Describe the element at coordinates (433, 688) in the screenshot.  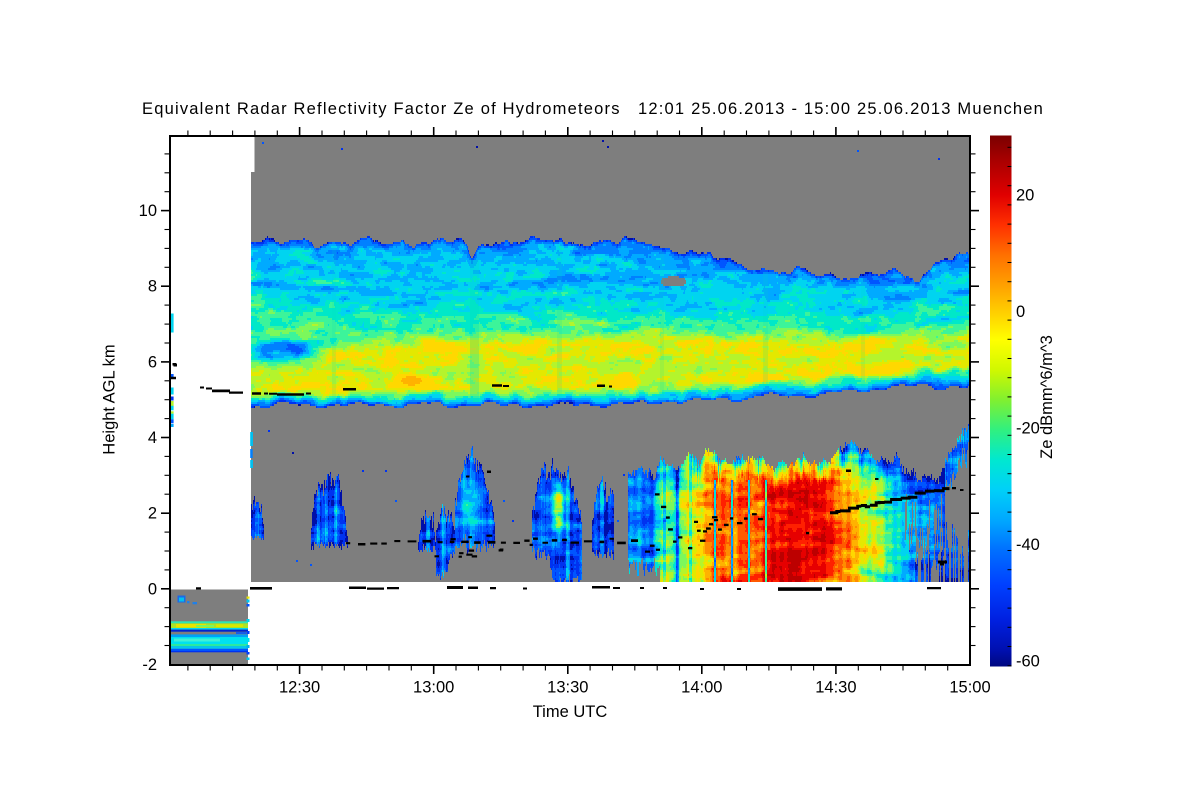
I see `svg-text: 13:00` at that location.